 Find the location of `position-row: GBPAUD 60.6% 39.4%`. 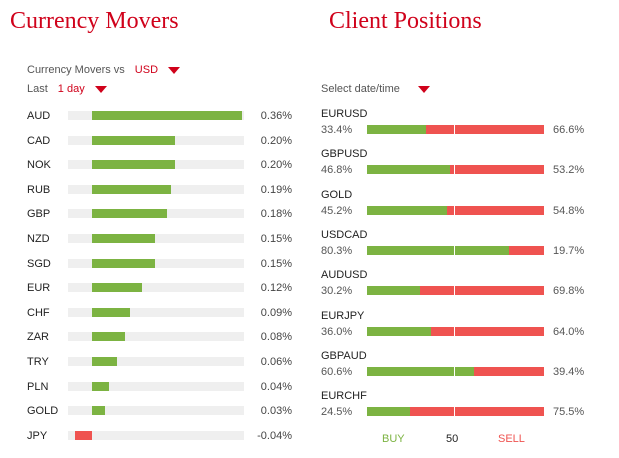

position-row: GBPAUD 60.6% 39.4% is located at coordinates (461, 370).